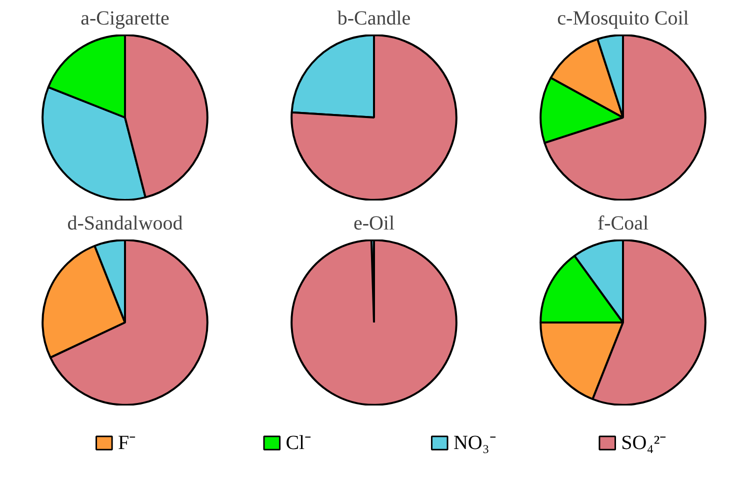  Describe the element at coordinates (623, 19) in the screenshot. I see `chart-title: c-Mosquito Coil` at that location.